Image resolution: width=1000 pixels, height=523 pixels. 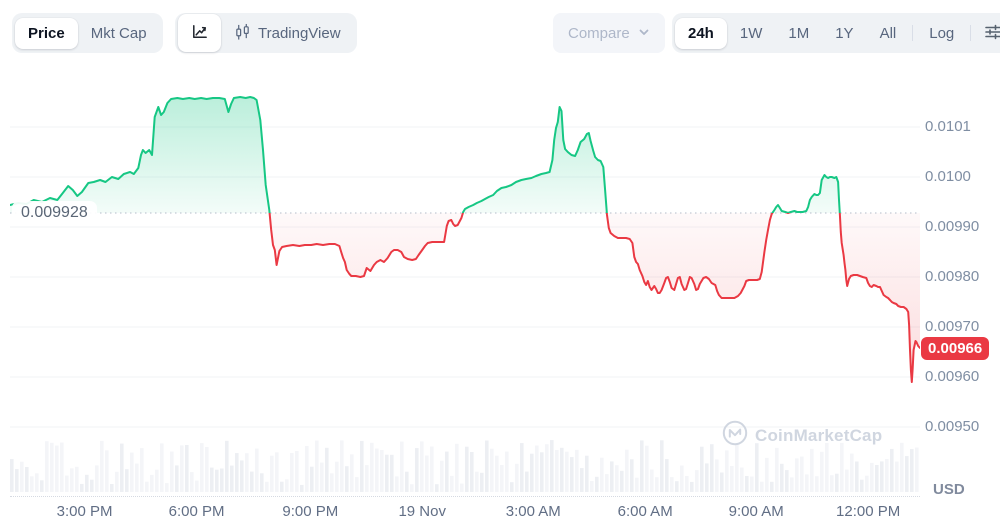 What do you see at coordinates (756, 511) in the screenshot?
I see `x-tick-9-00-am: 9:00 AM` at bounding box center [756, 511].